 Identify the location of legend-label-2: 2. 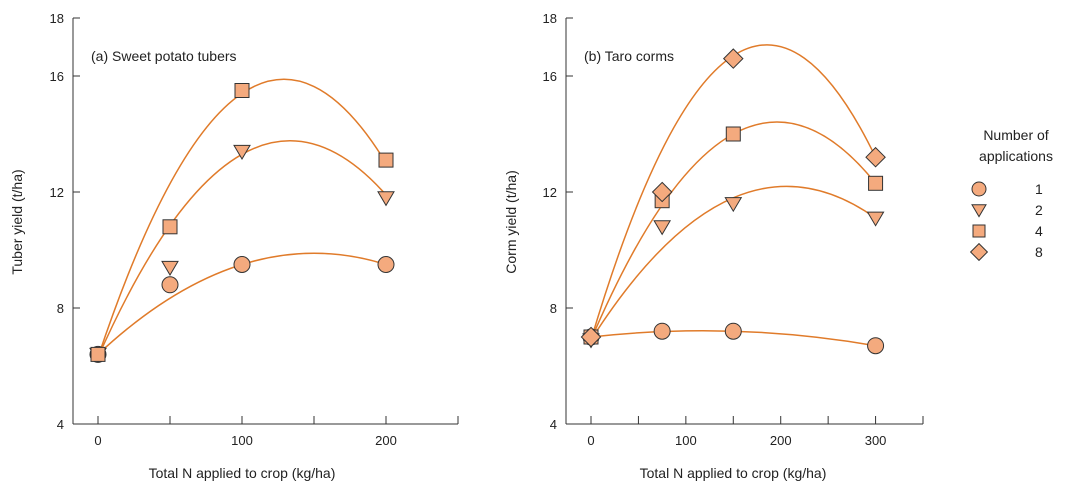
(1039, 210).